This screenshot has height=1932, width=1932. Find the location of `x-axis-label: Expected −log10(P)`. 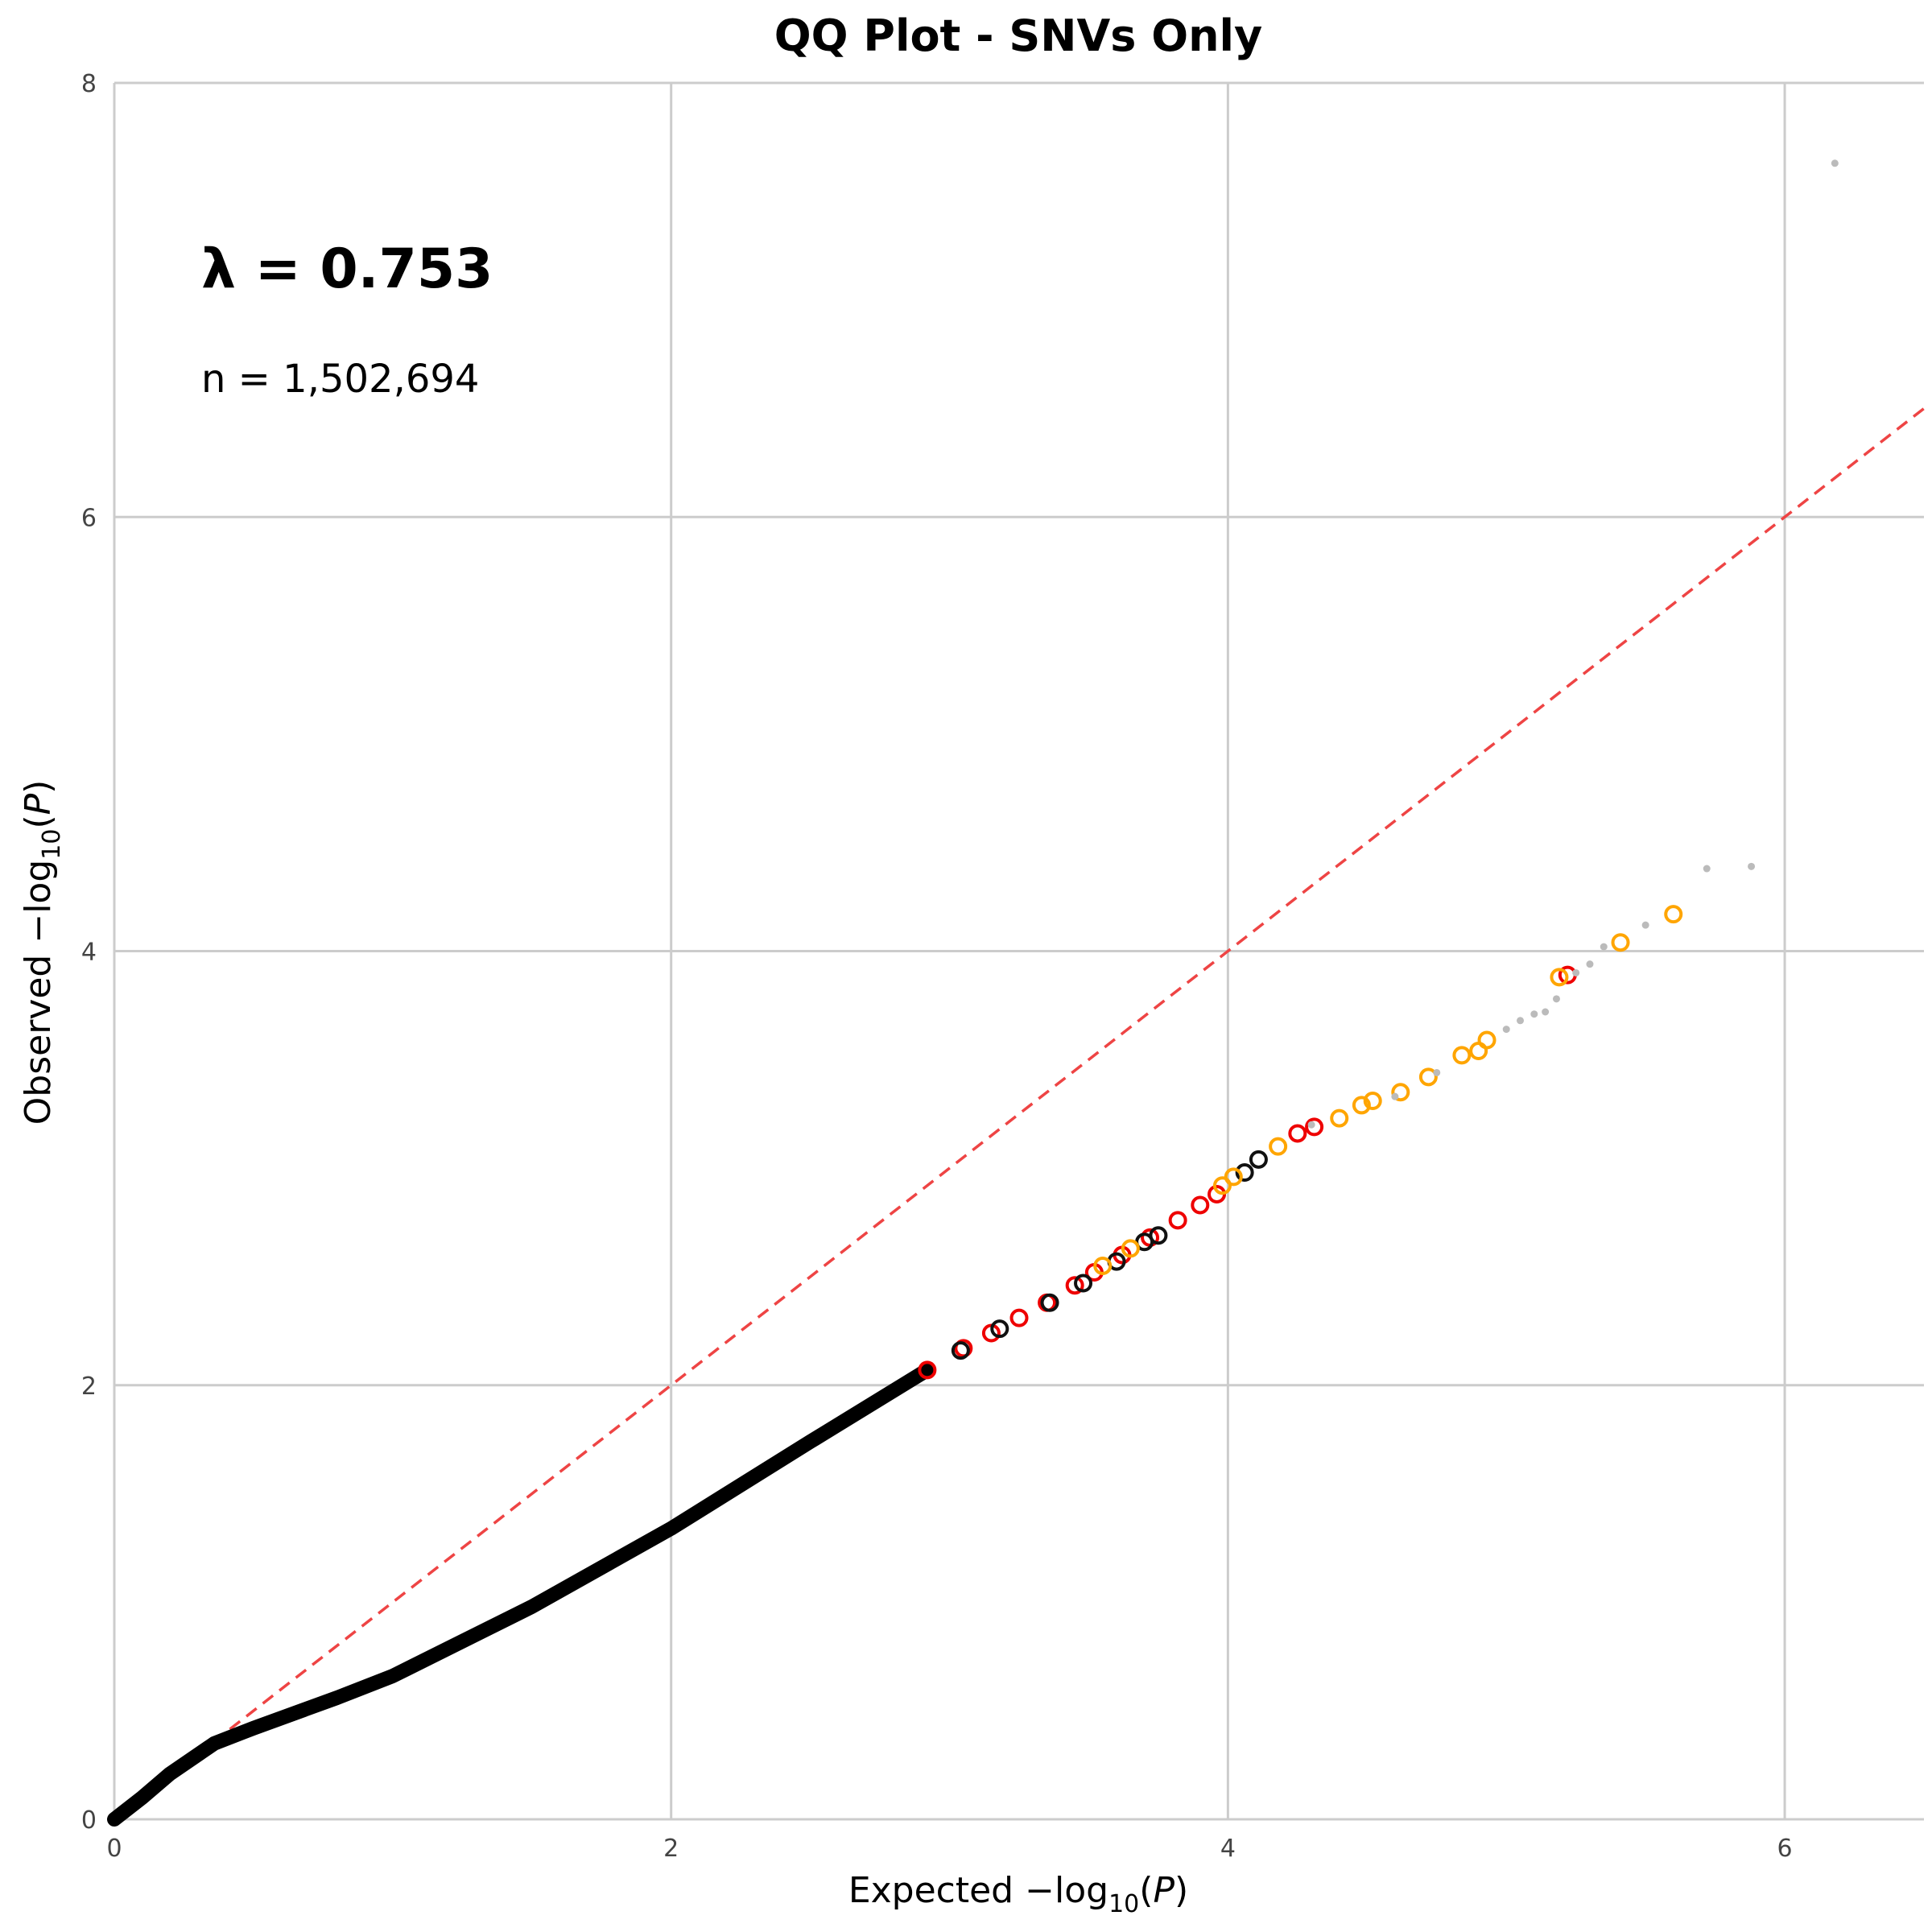

x-axis-label: Expected −log10(P) is located at coordinates (1018, 1894).